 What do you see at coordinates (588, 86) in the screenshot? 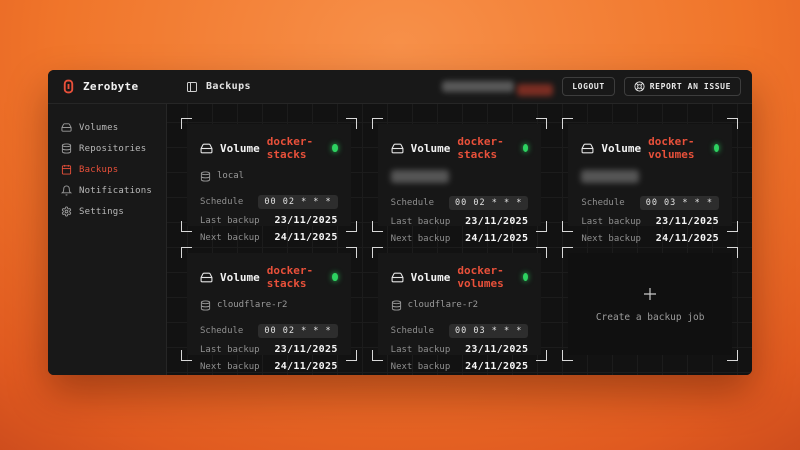
I see `logout-button: LOGOUT` at bounding box center [588, 86].